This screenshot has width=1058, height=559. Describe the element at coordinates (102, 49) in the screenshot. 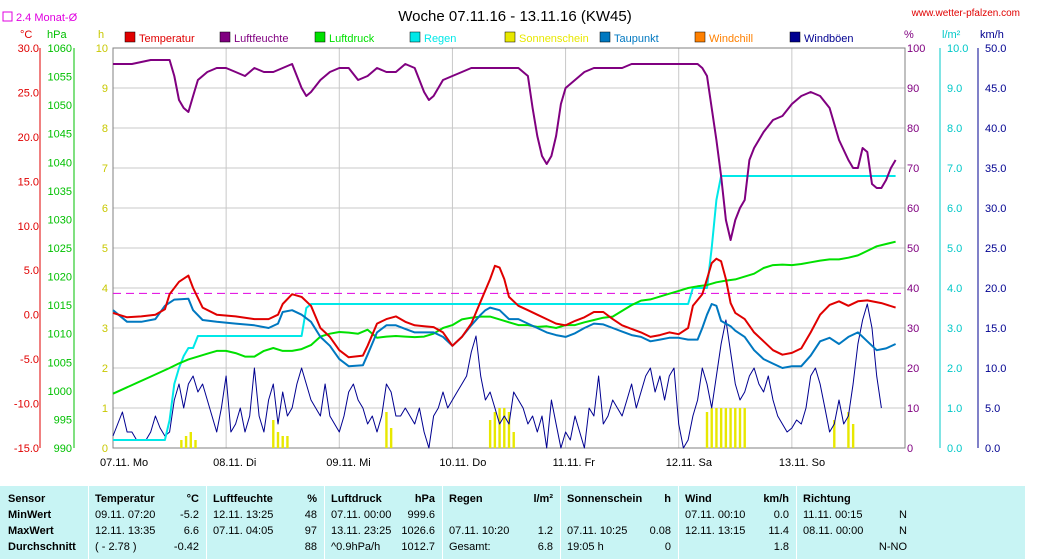

I see `sun-tick-label: 10` at that location.